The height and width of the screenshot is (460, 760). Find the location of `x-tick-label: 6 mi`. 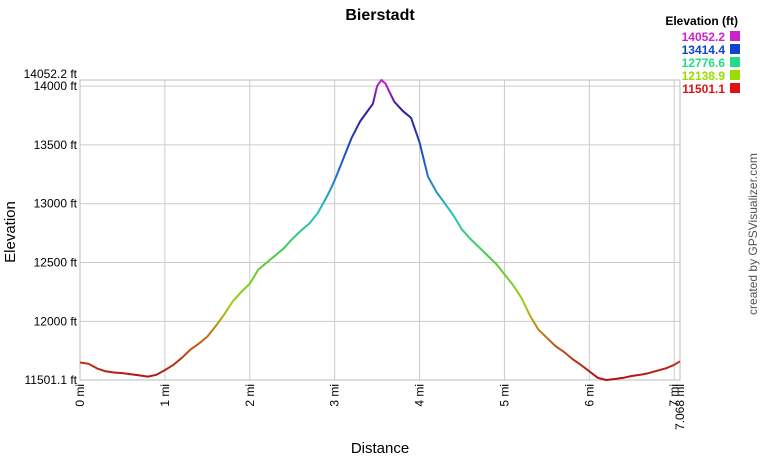

x-tick-label: 6 mi is located at coordinates (589, 395).